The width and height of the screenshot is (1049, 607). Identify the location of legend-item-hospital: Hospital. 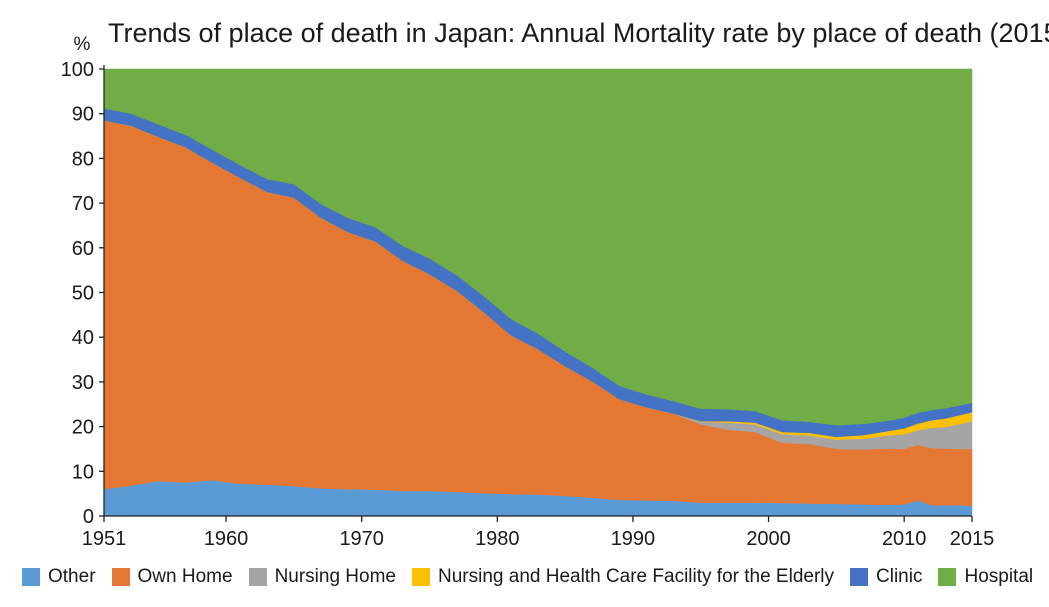
(985, 577).